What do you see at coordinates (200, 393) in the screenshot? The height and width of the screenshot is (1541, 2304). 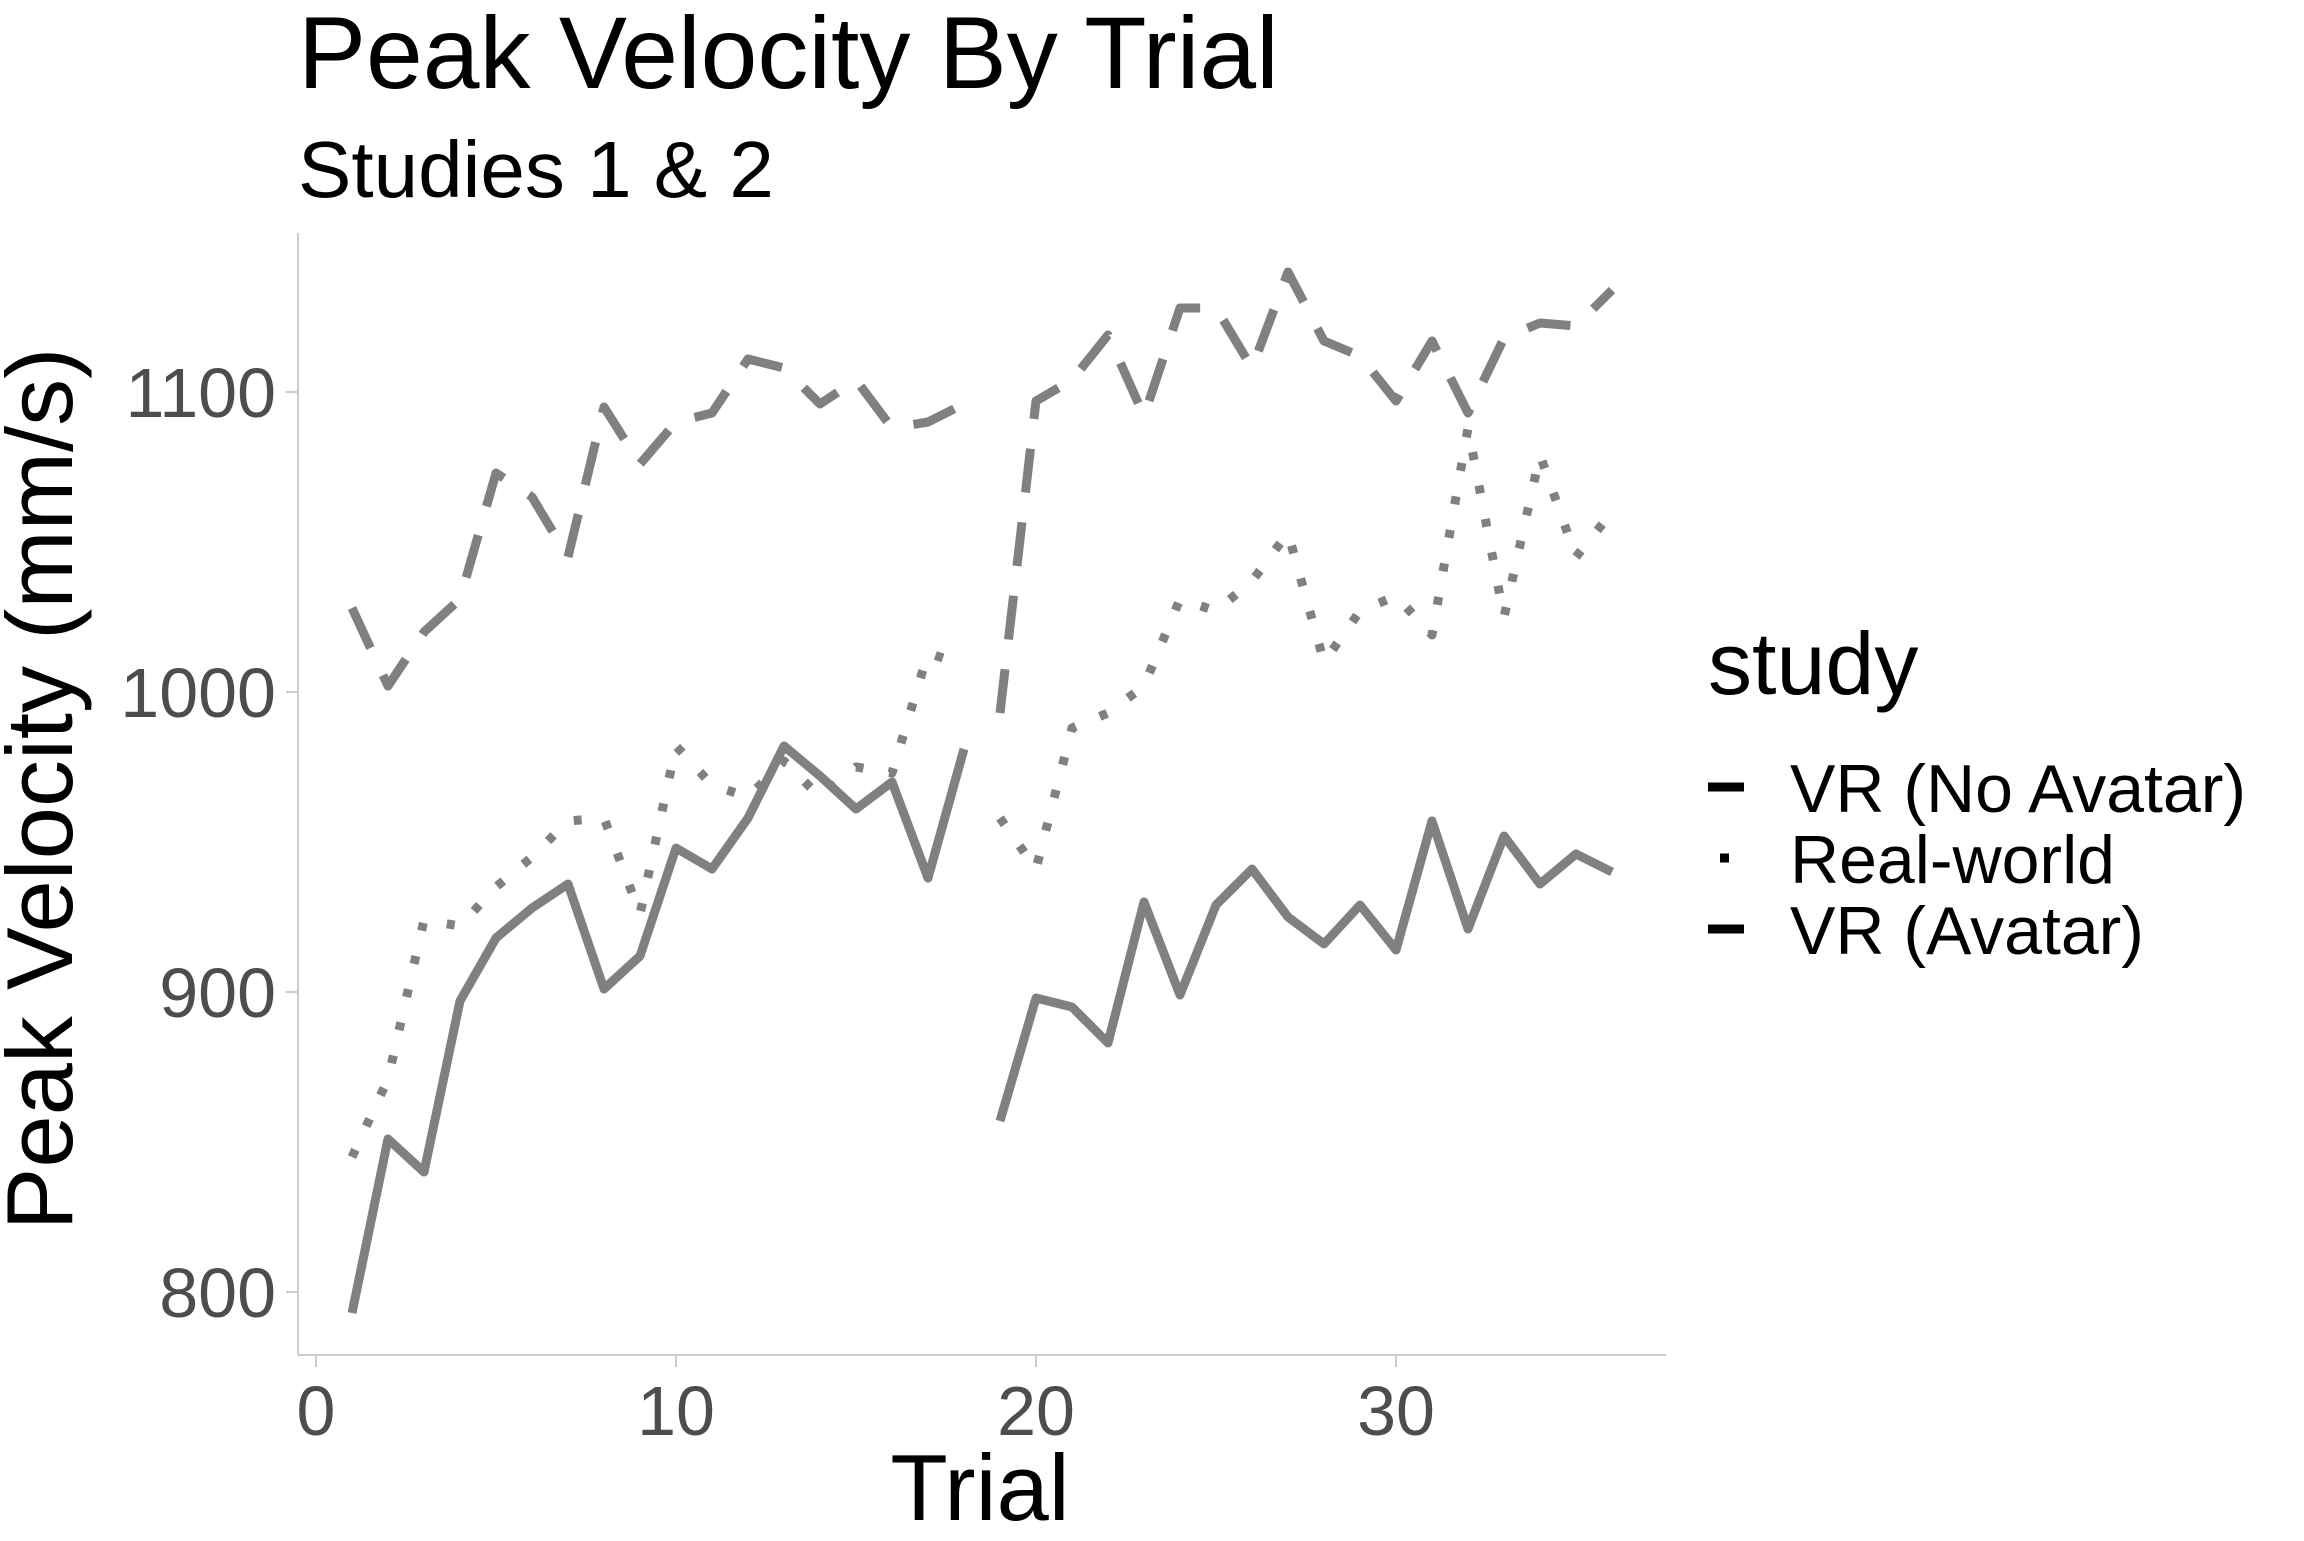 I see `y-tick-label: 1100` at bounding box center [200, 393].